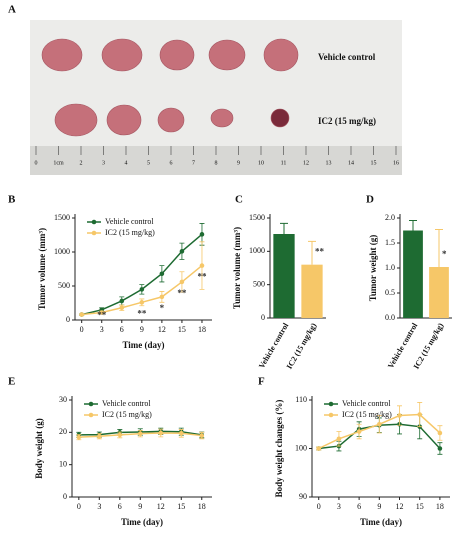 This screenshot has width=474, height=540. What do you see at coordinates (390, 267) in the screenshot?
I see `y-tick-label: 1.0` at bounding box center [390, 267].